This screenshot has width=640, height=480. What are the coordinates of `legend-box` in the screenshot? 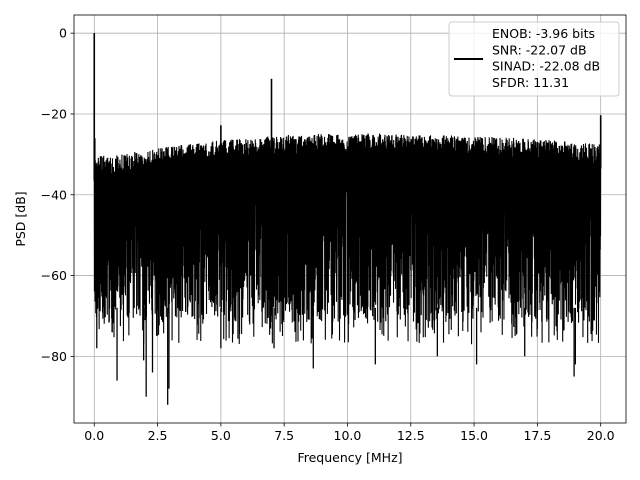 It's located at (534, 59).